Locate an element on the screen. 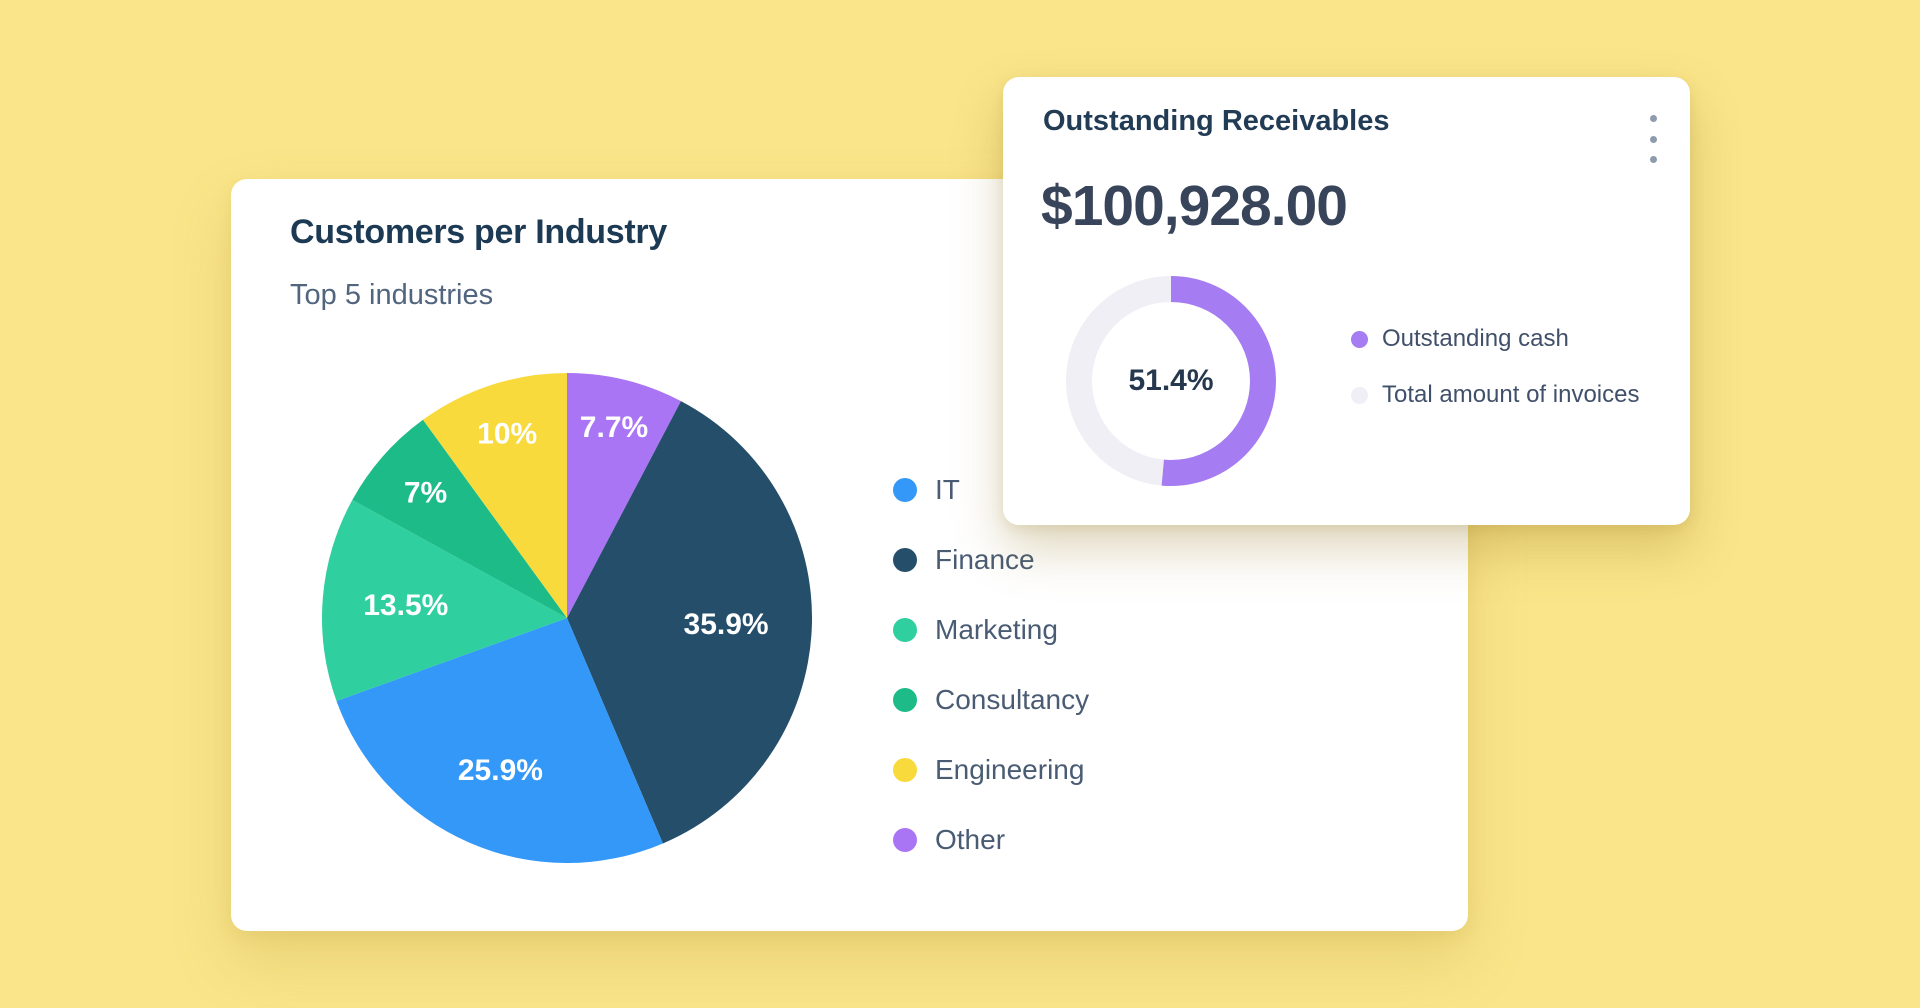 The height and width of the screenshot is (1008, 1920). donut-legend-label: Outstanding cash is located at coordinates (1475, 338).